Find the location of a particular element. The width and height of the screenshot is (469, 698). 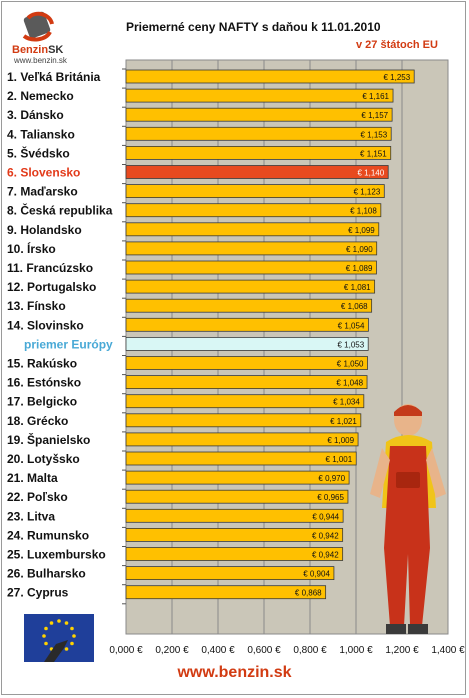

category-label: 18. Grécko is located at coordinates (37, 421).